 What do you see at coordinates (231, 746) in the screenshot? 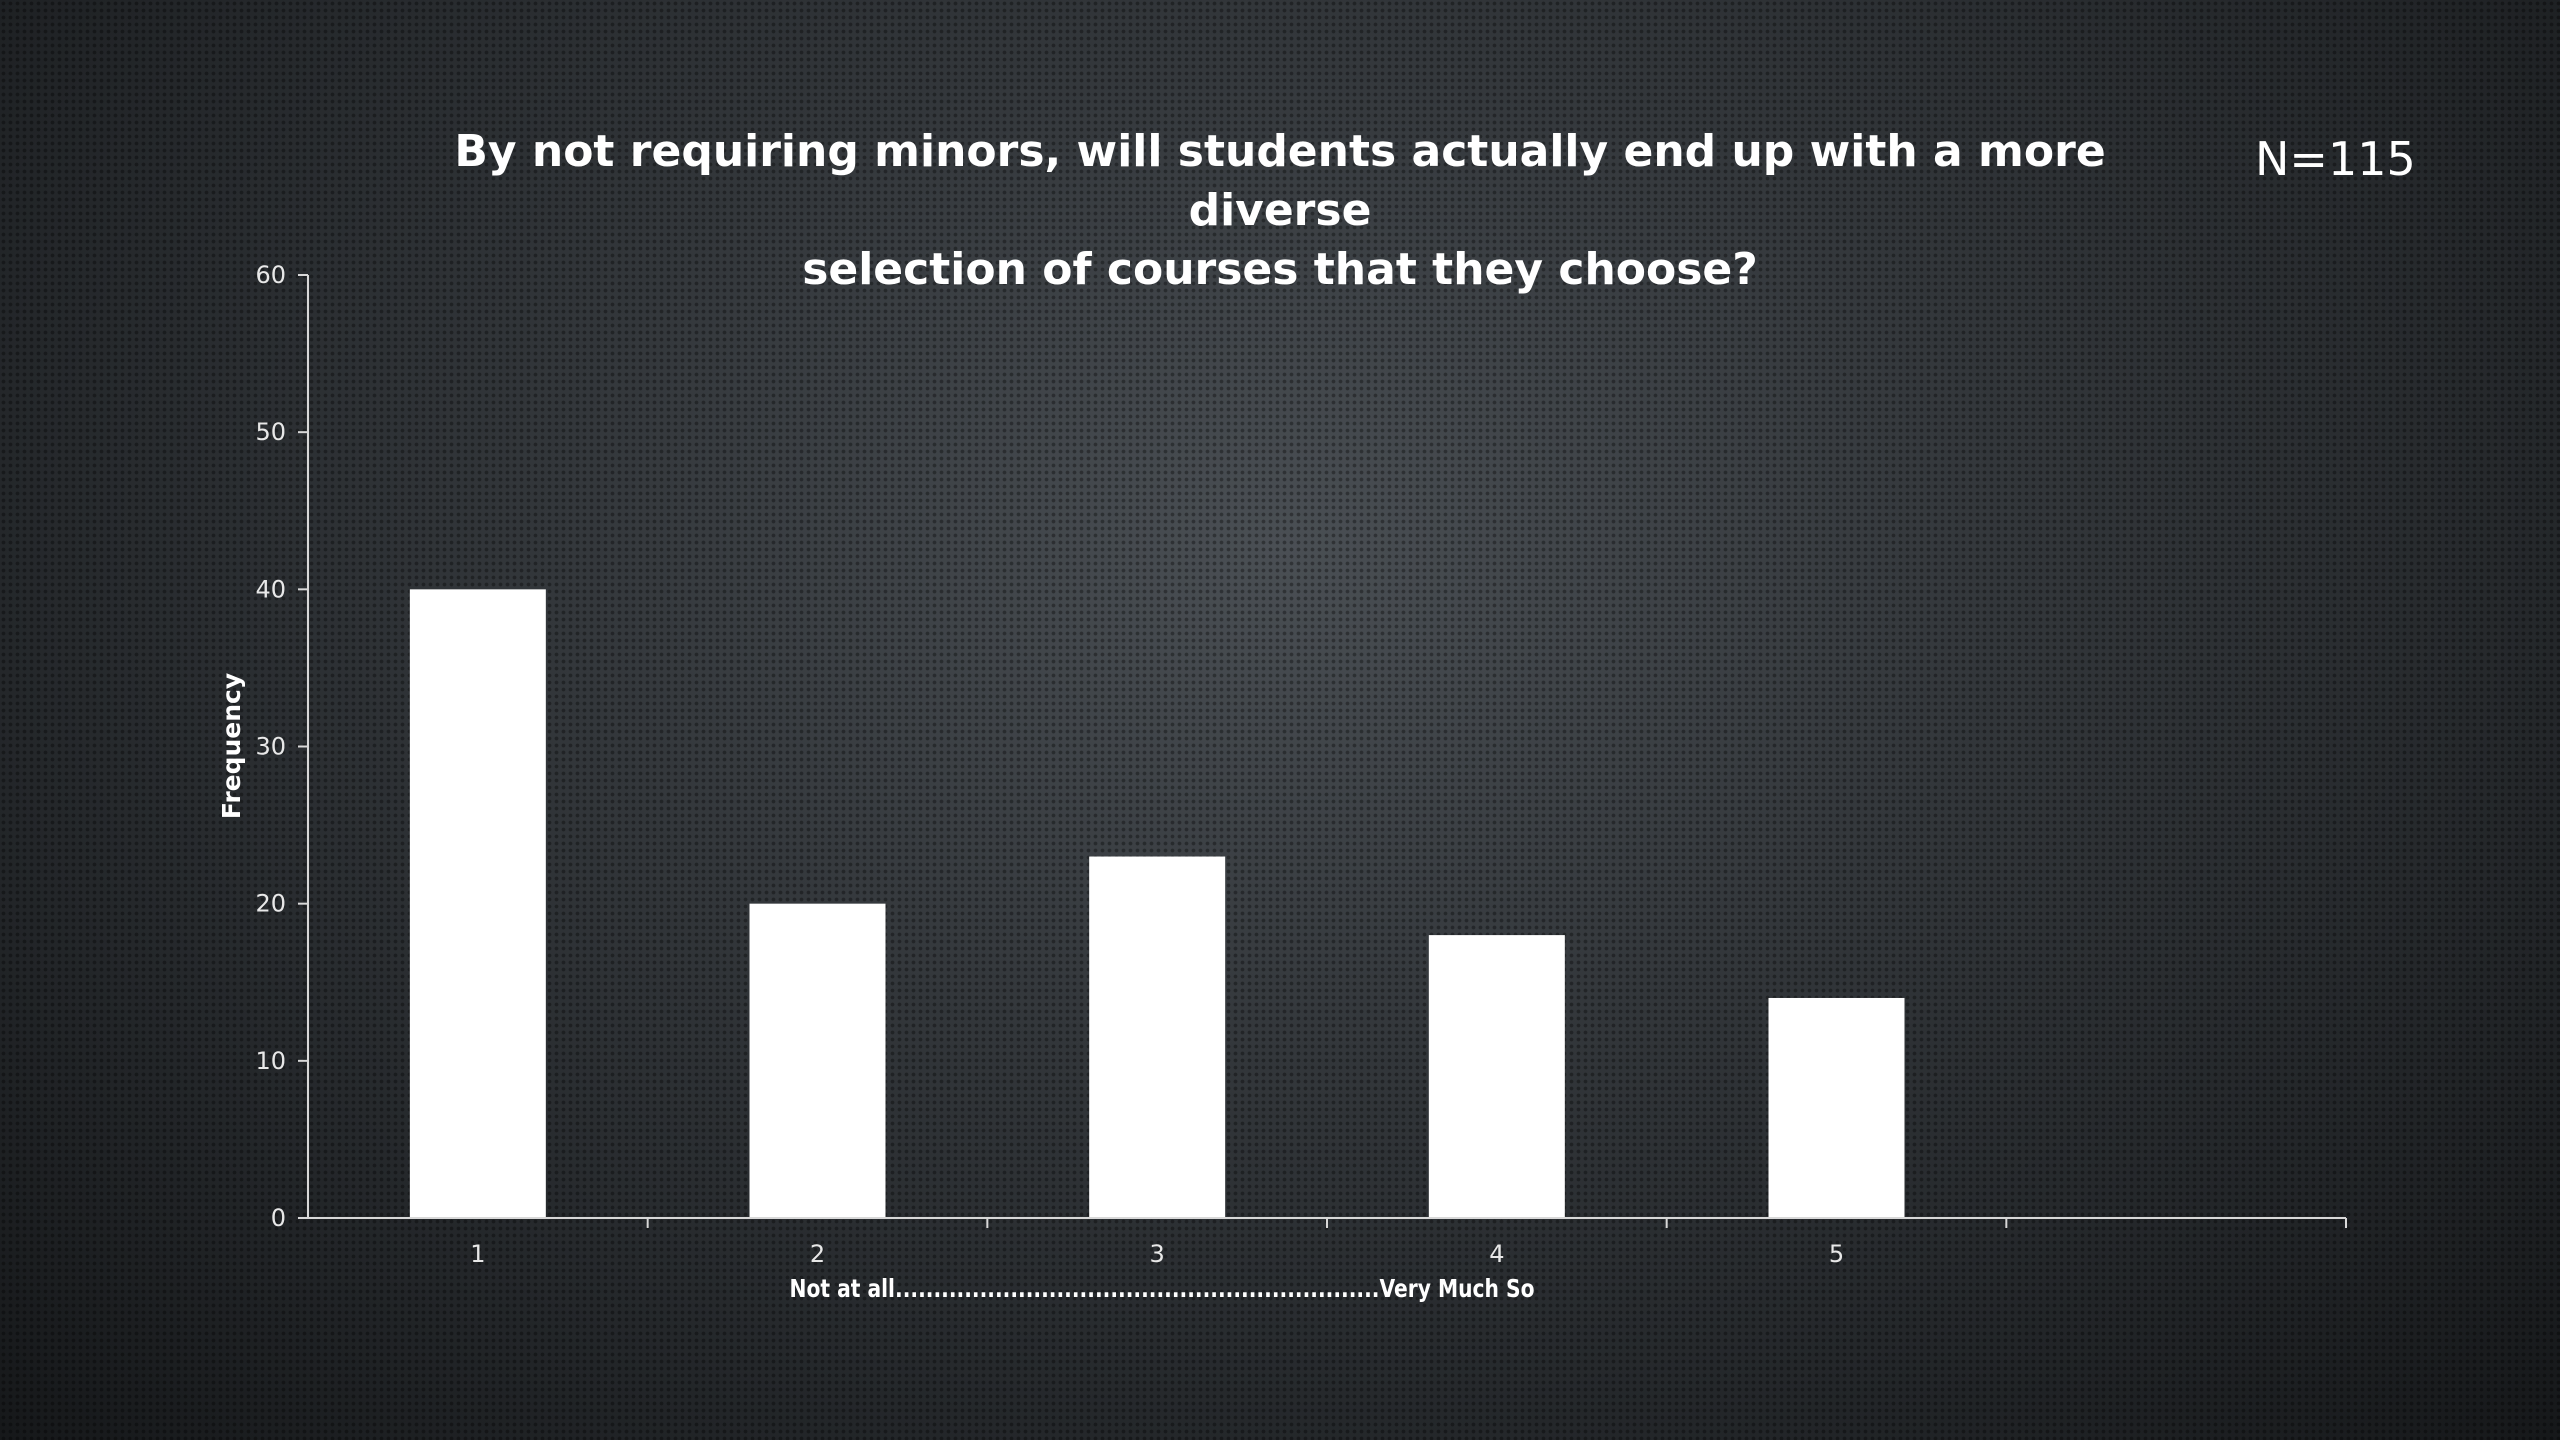
I see `y-axis-title: Frequency` at bounding box center [231, 746].